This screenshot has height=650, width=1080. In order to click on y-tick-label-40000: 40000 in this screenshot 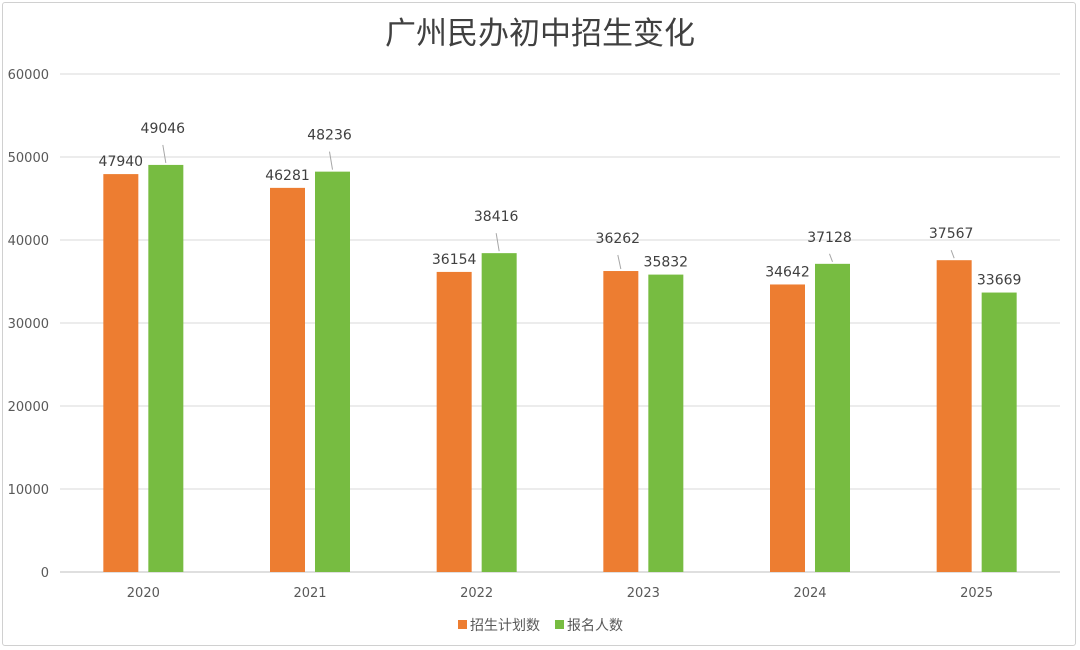, I will do `click(28, 241)`.